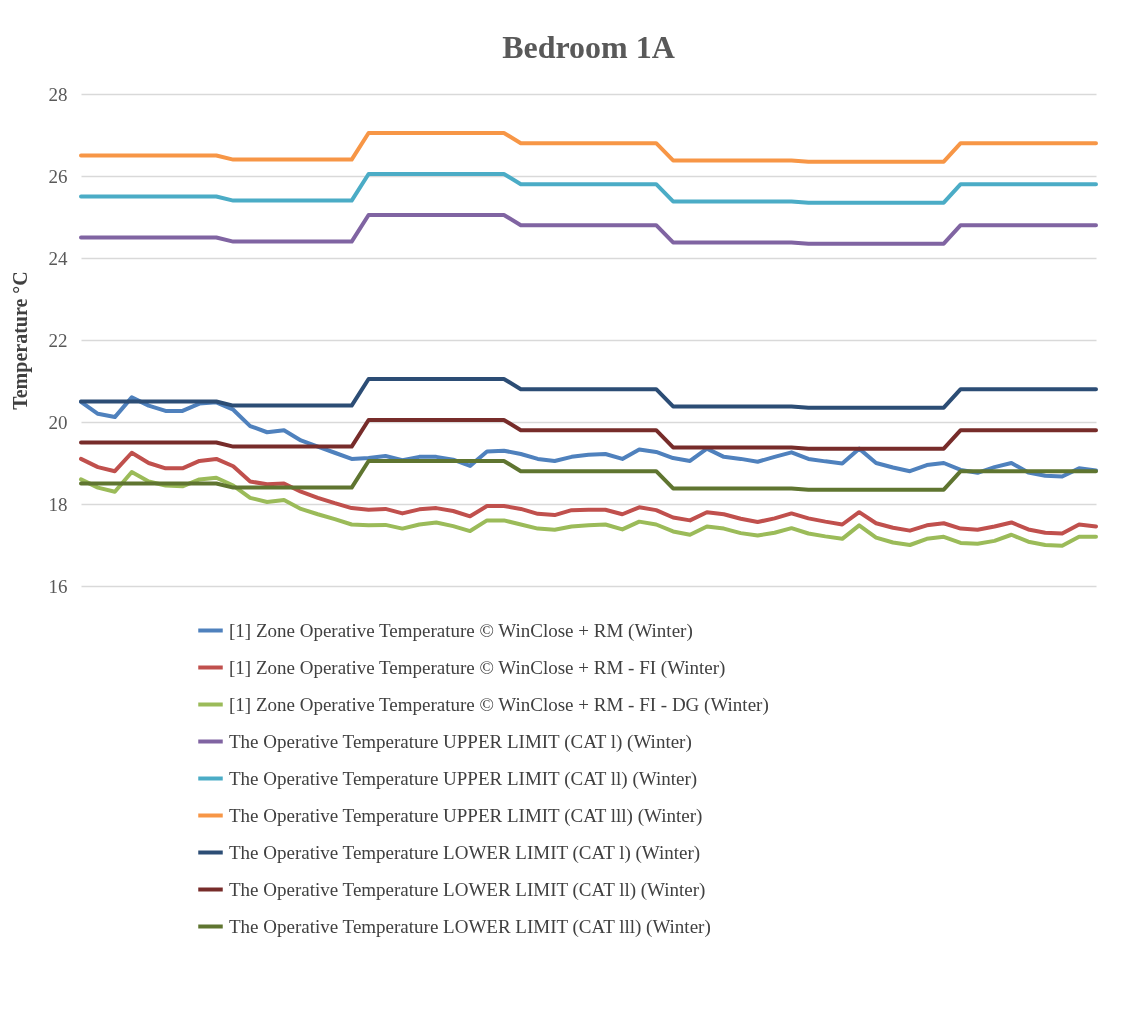 This screenshot has height=1012, width=1129. I want to click on chart-title: Bedroom 1A, so click(588, 47).